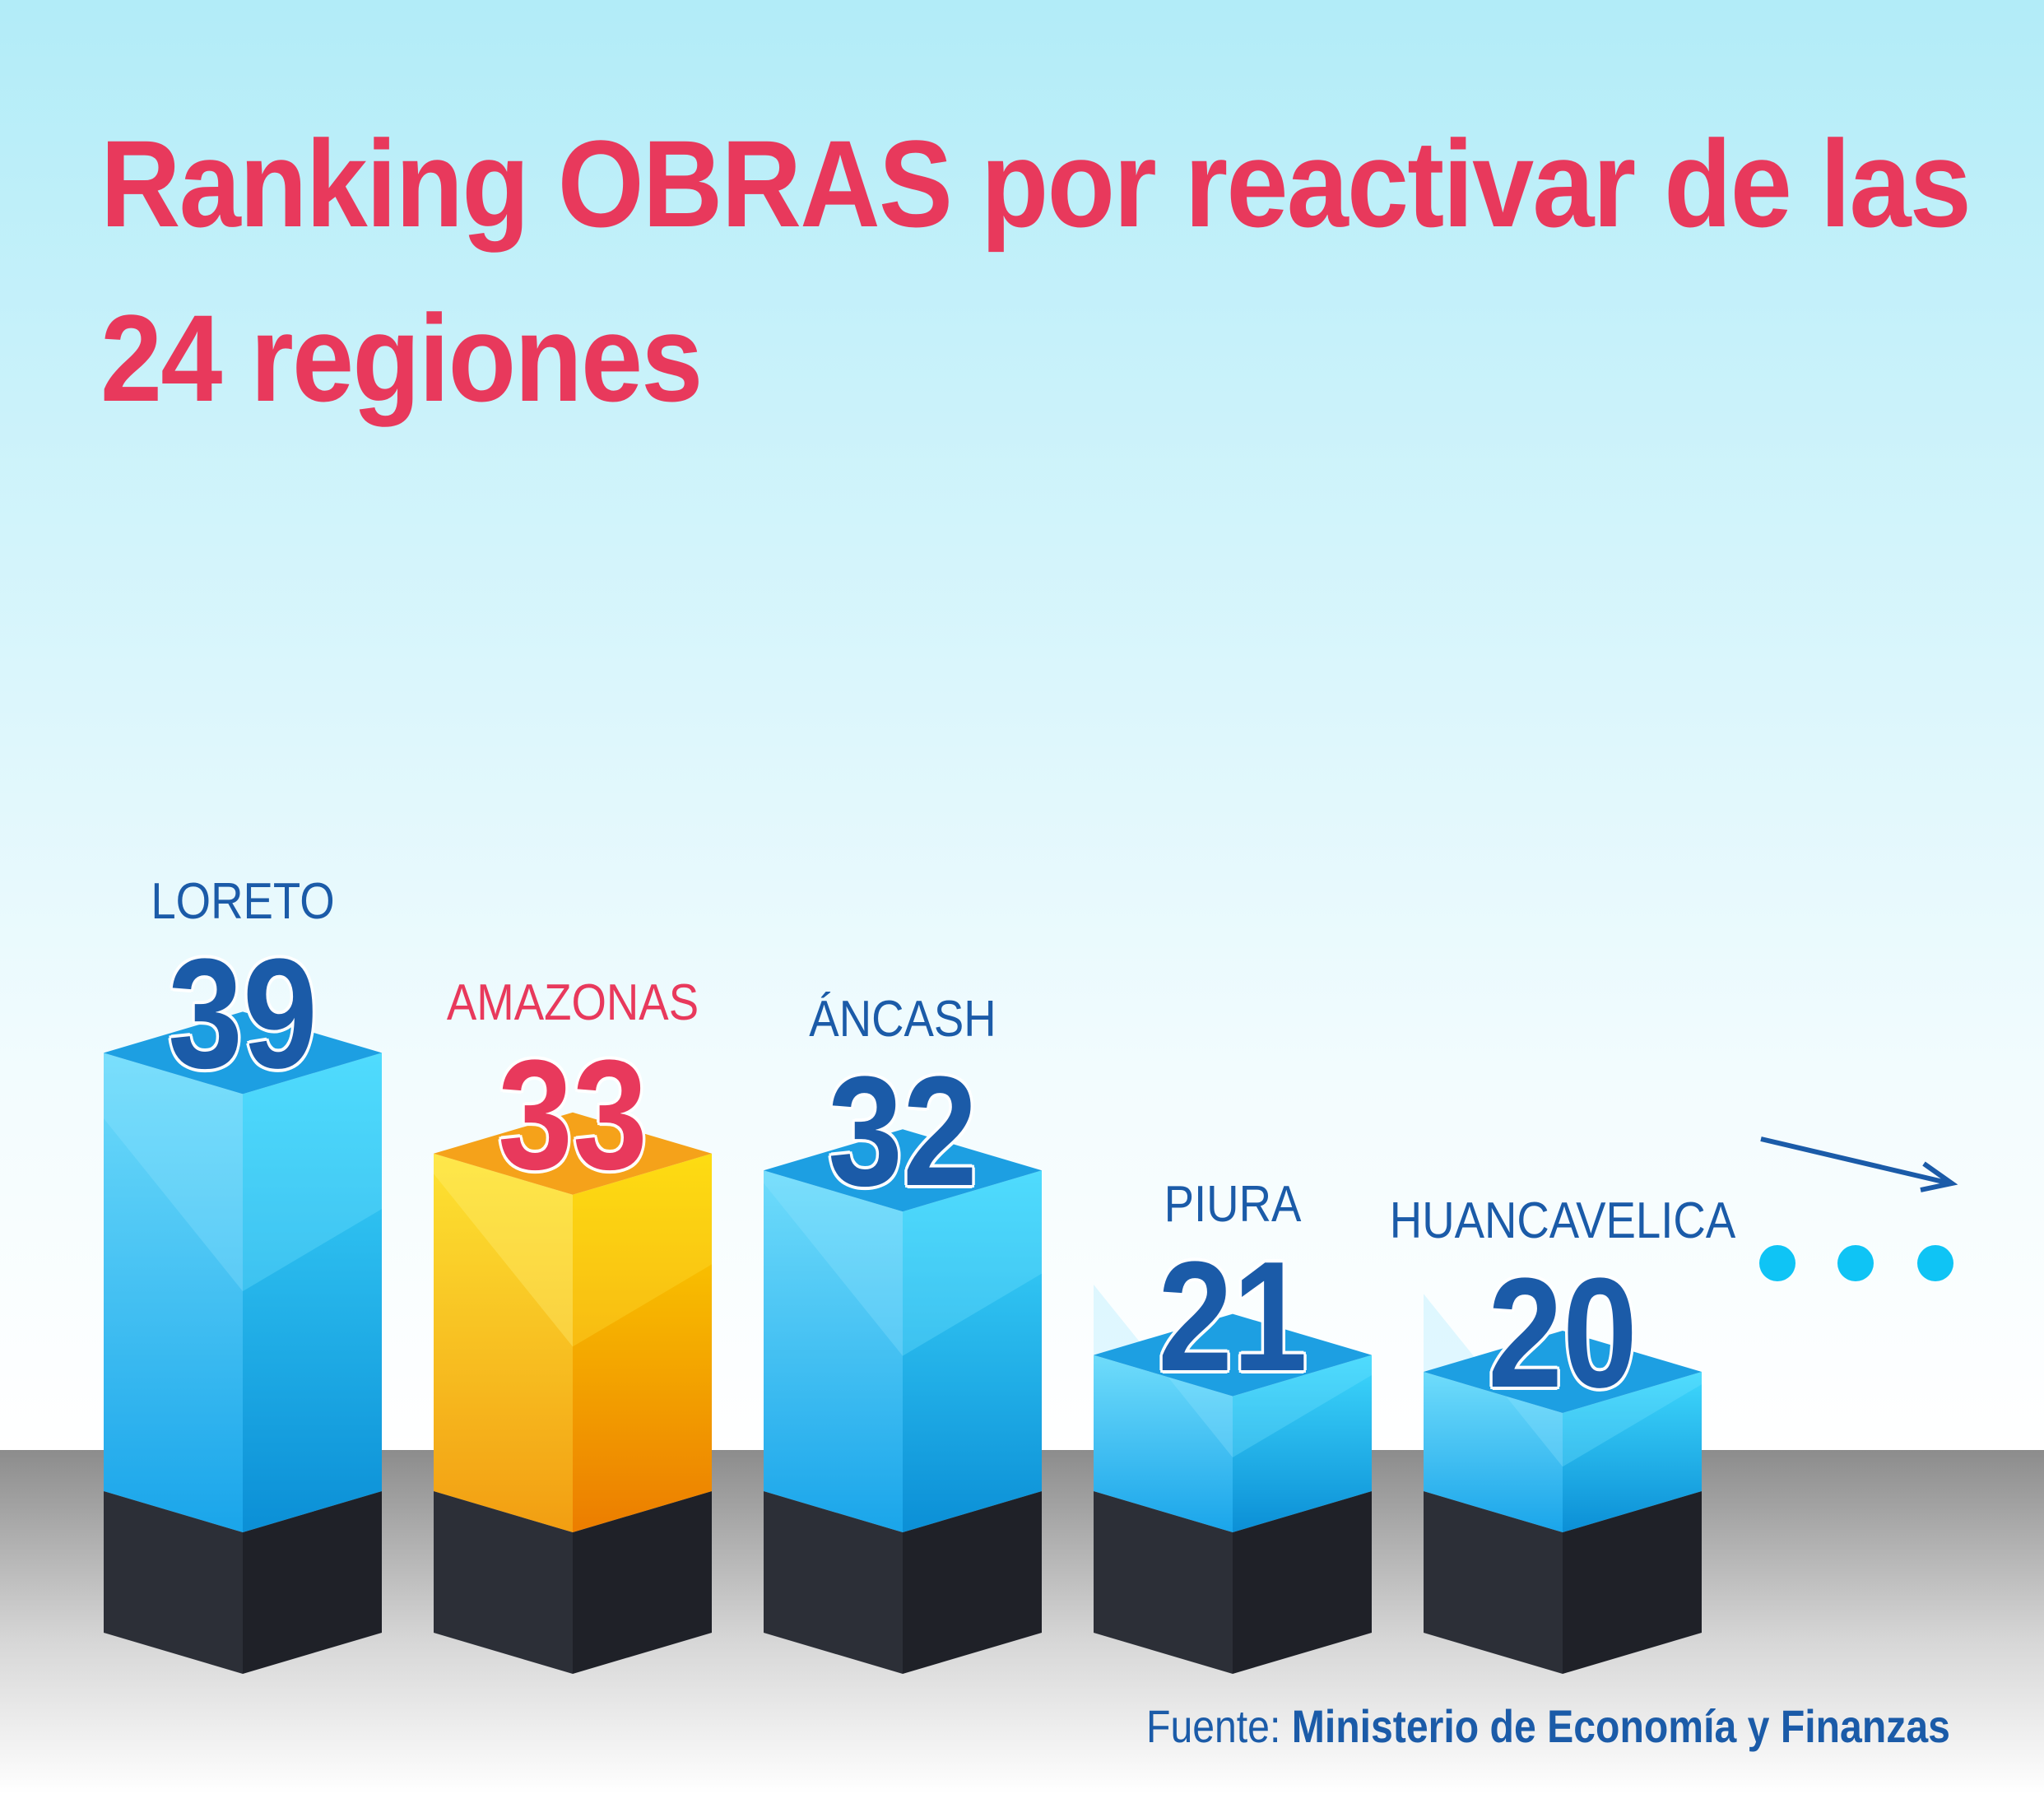 The height and width of the screenshot is (1794, 2044). I want to click on category-label: PIURA, so click(1233, 1204).